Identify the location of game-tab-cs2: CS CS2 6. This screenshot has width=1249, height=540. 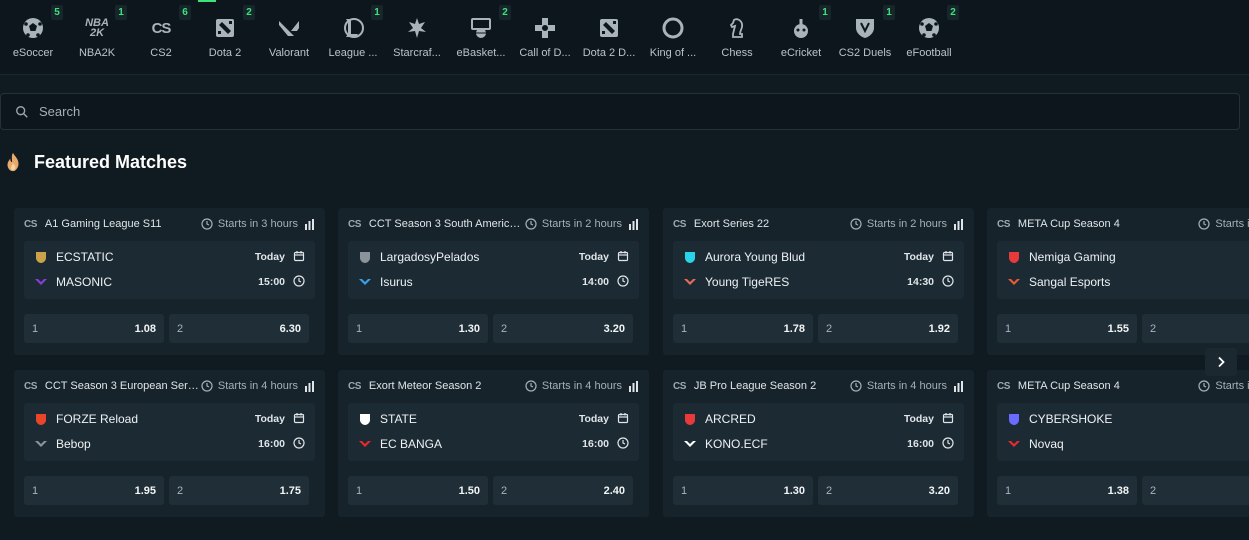
(161, 37).